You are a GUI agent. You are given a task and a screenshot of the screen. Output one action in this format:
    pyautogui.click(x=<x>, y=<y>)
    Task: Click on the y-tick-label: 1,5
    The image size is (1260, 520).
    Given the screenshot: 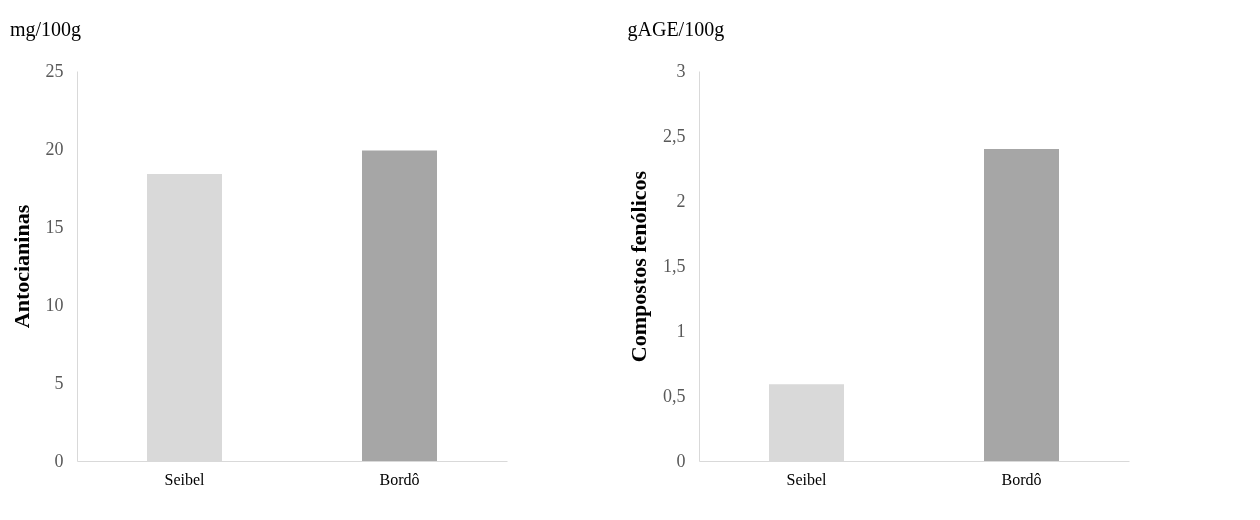 What is the action you would take?
    pyautogui.click(x=674, y=265)
    